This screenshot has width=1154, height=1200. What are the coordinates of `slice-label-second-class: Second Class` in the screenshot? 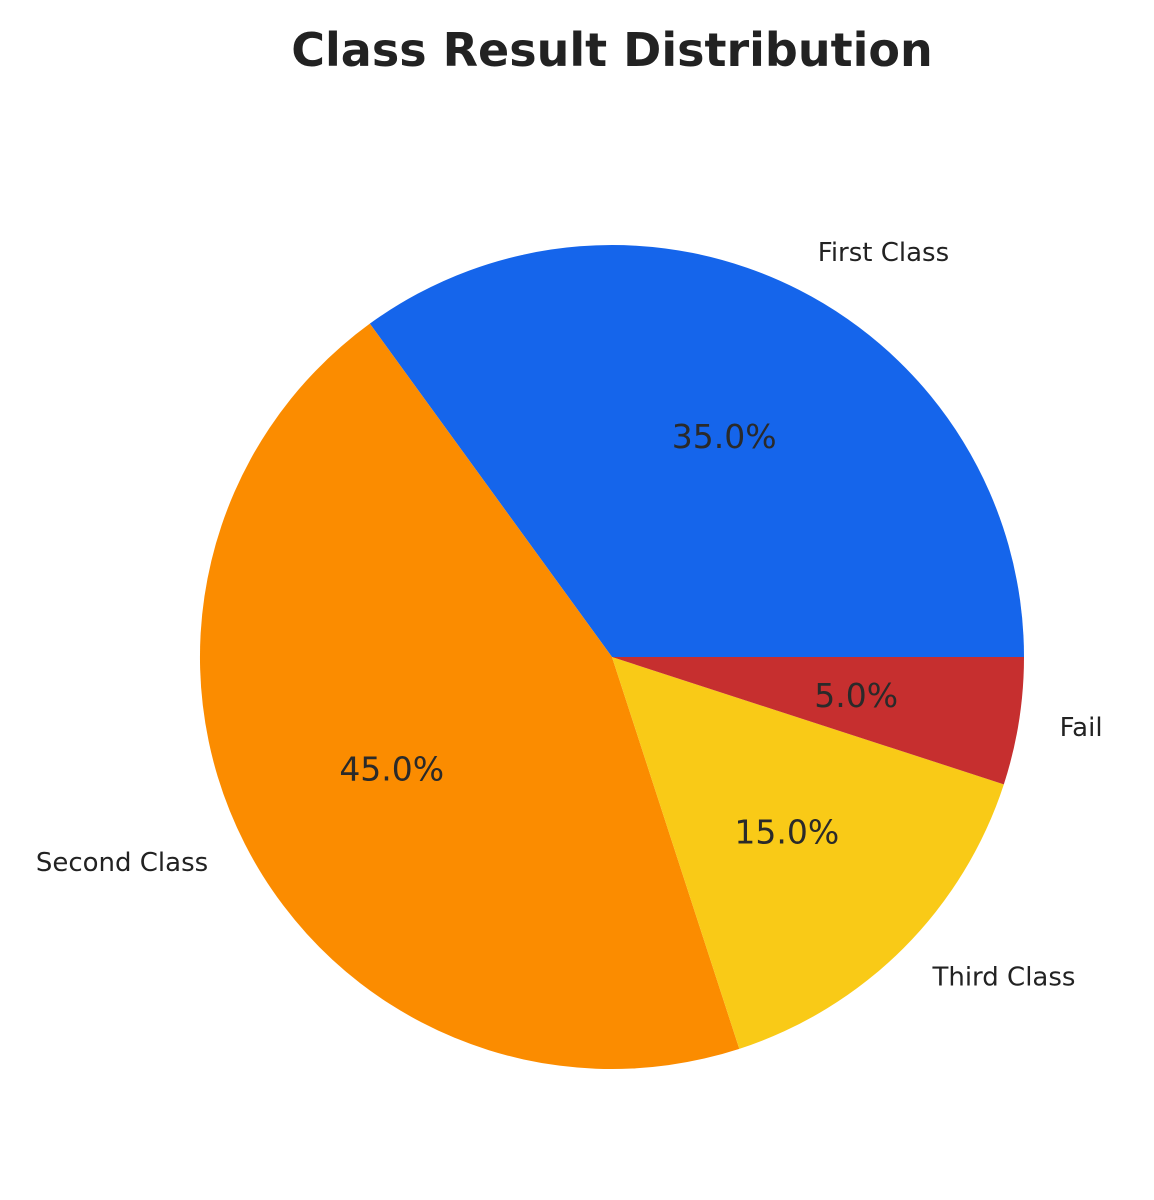 It's located at (122, 863).